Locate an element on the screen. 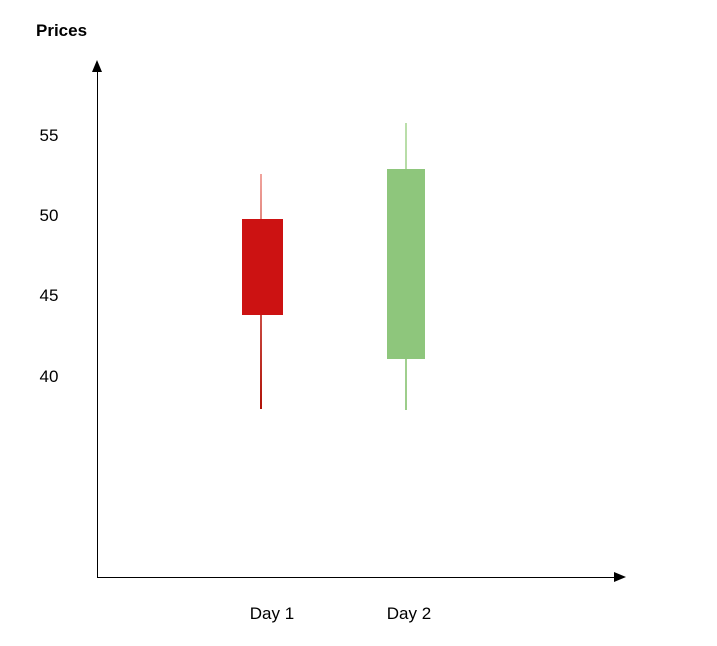 This screenshot has height=646, width=717. y-axis-tick-label: 40 is located at coordinates (49, 376).